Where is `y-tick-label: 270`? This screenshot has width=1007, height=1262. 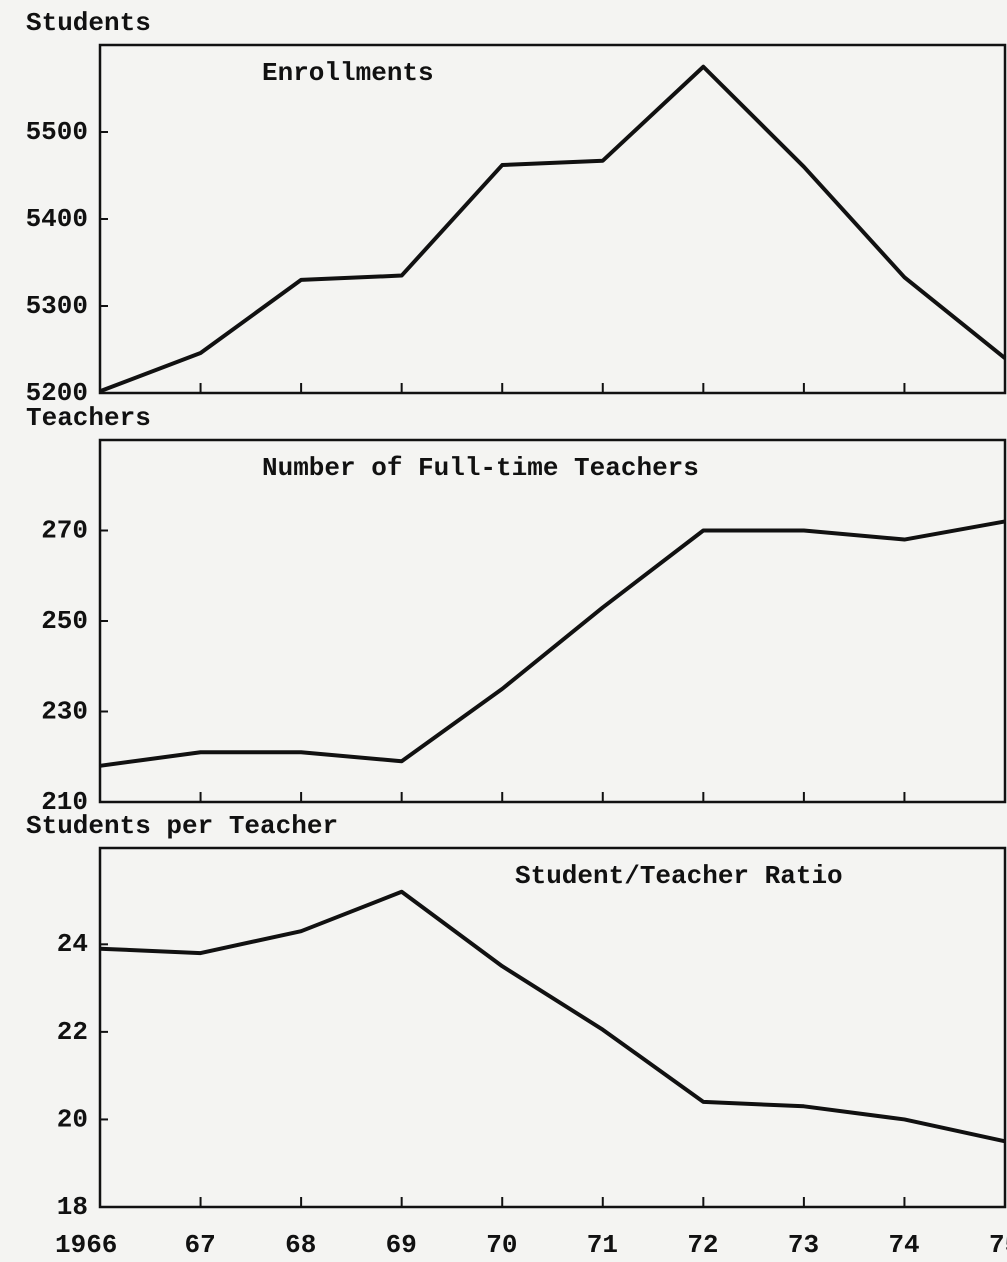
y-tick-label: 270 is located at coordinates (64, 530).